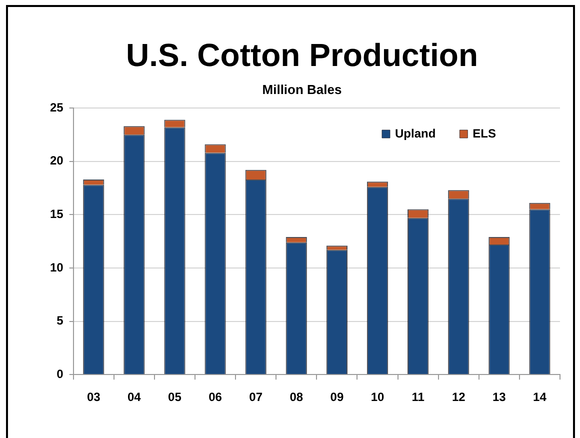  I want to click on legend-label: Upland, so click(415, 133).